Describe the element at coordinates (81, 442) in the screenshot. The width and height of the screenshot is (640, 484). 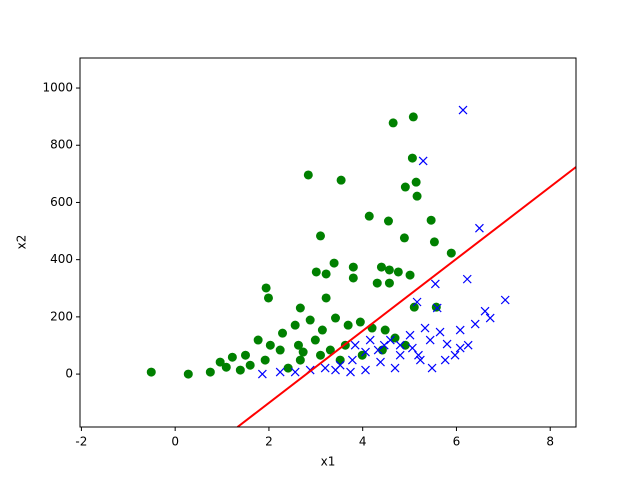
I see `x-tick-label: -2` at that location.